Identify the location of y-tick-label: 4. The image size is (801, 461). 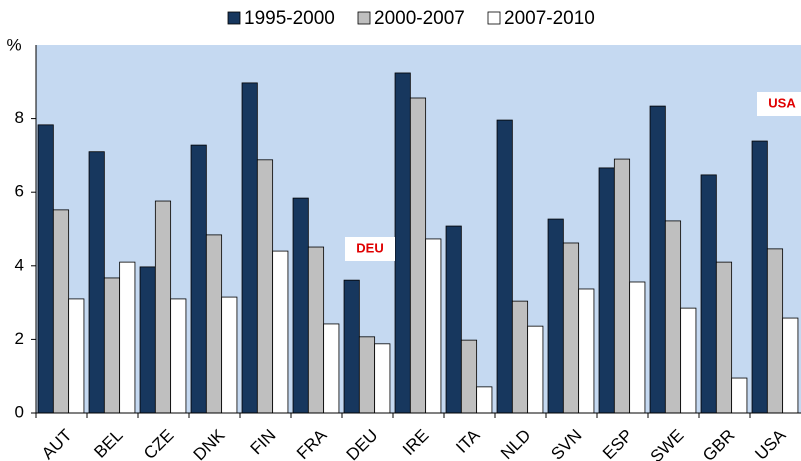
(19, 264).